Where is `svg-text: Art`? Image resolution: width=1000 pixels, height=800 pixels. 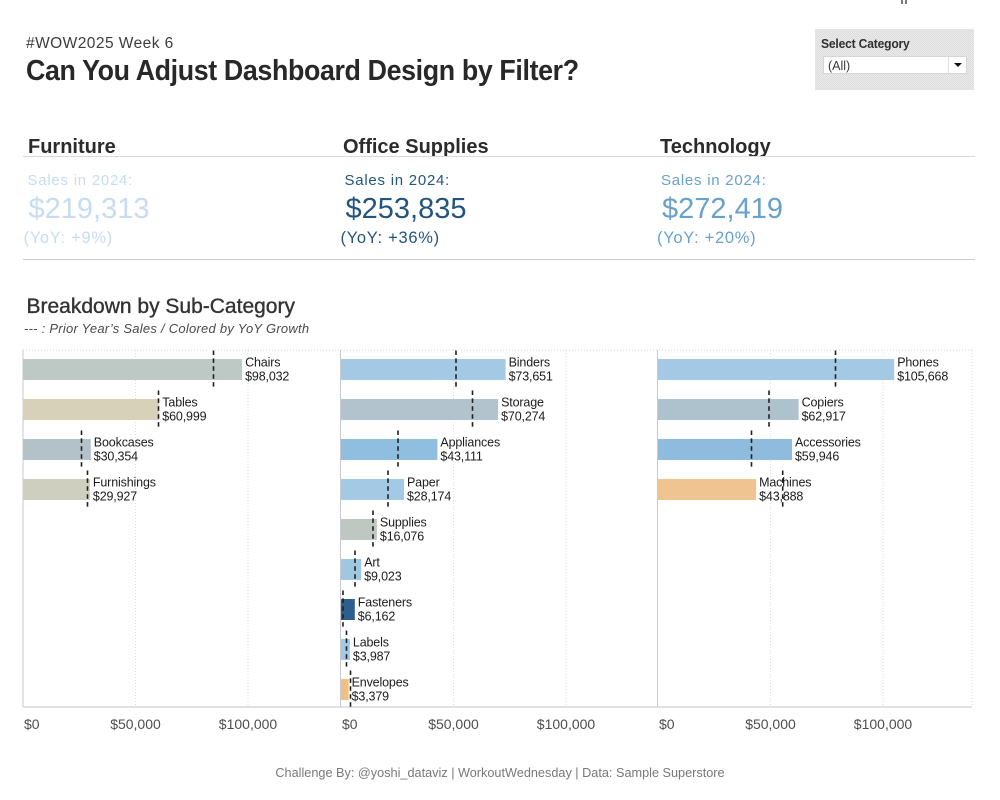
svg-text: Art is located at coordinates (372, 563).